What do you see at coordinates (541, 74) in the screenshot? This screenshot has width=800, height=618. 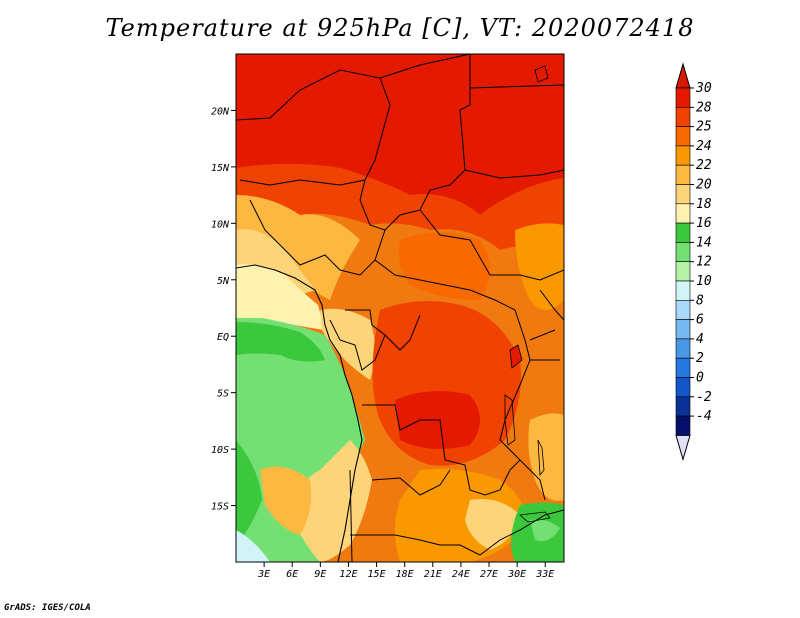 I see `nile-feature` at bounding box center [541, 74].